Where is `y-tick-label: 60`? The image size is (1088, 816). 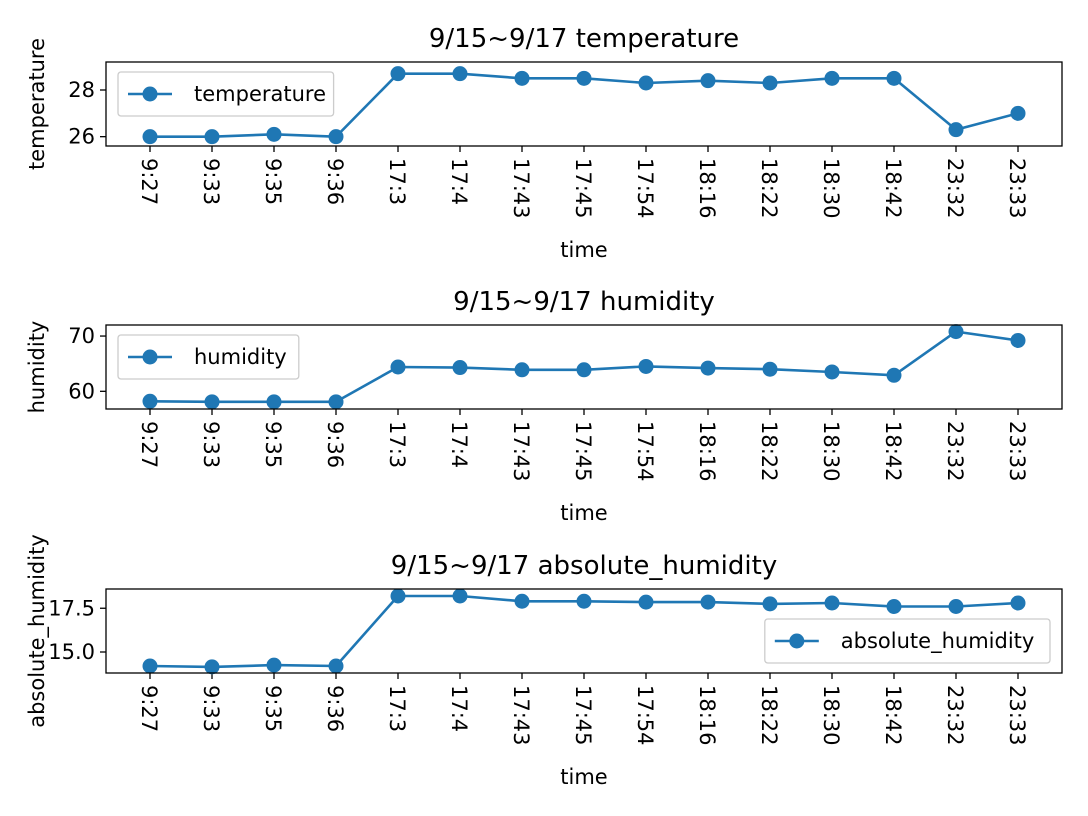 y-tick-label: 60 is located at coordinates (81, 391).